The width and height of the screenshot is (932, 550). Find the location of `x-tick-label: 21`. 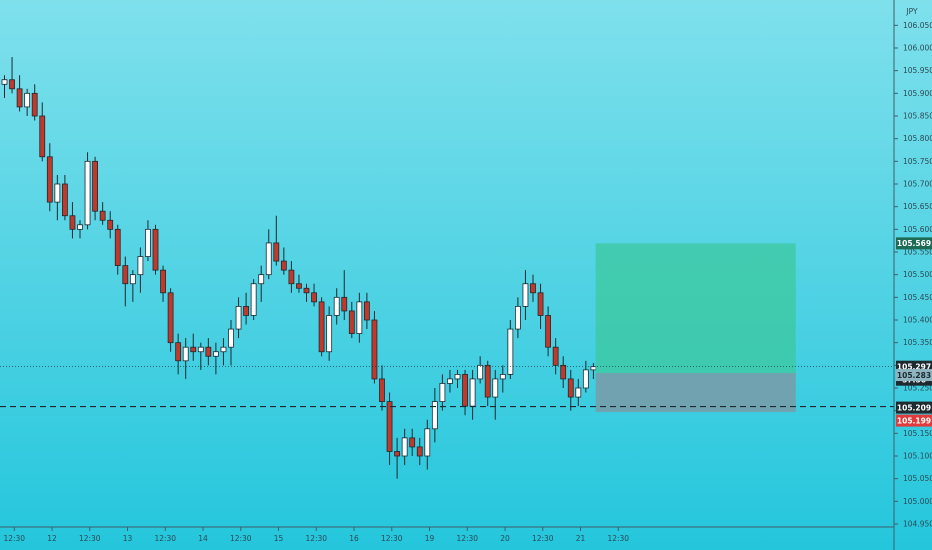

x-tick-label: 21 is located at coordinates (581, 538).